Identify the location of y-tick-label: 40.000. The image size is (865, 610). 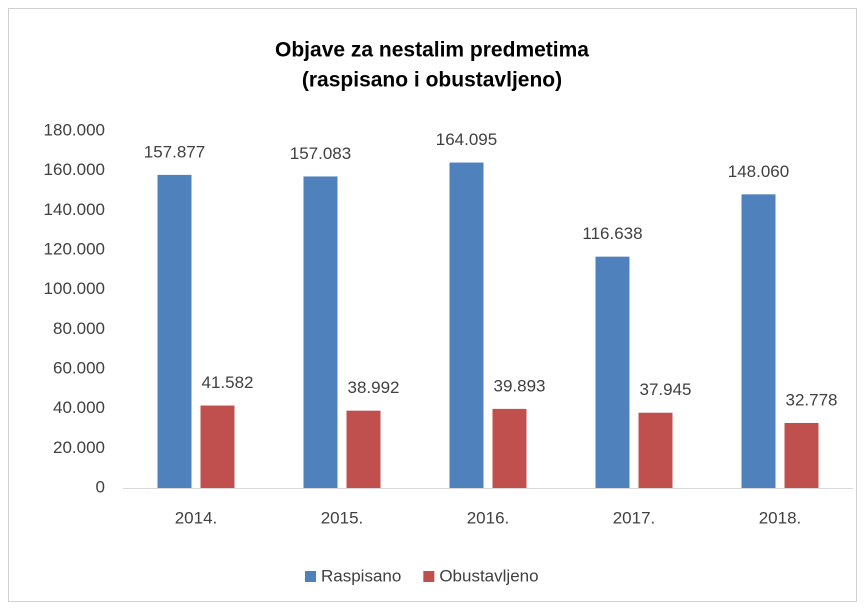
(79, 407).